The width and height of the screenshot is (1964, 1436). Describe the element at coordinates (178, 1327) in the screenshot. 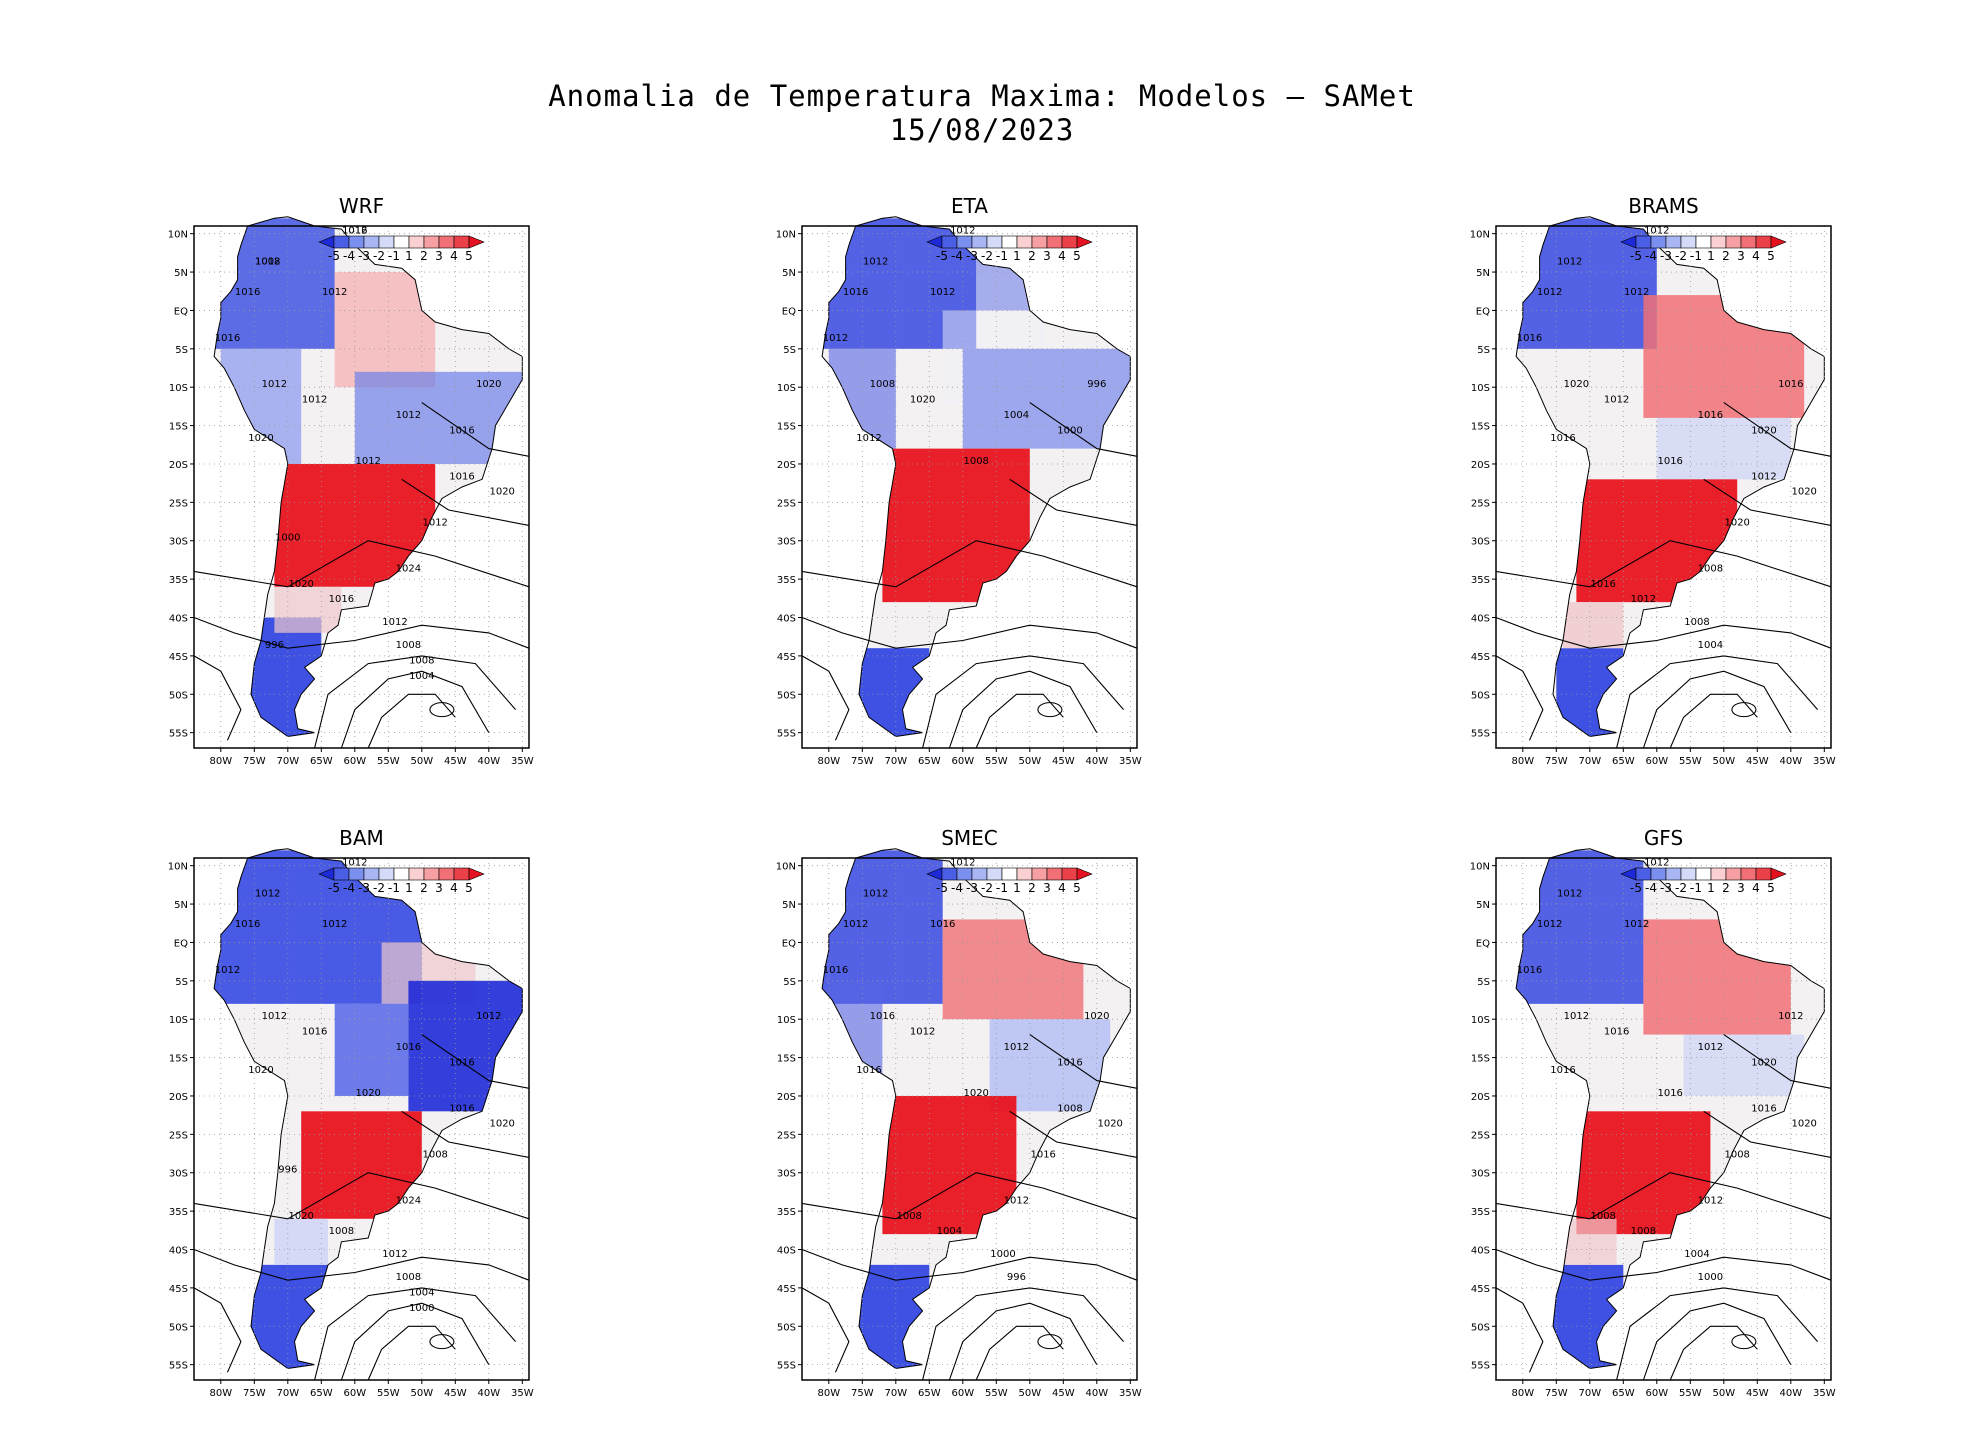

I see `lat-tick-label: 50S` at that location.